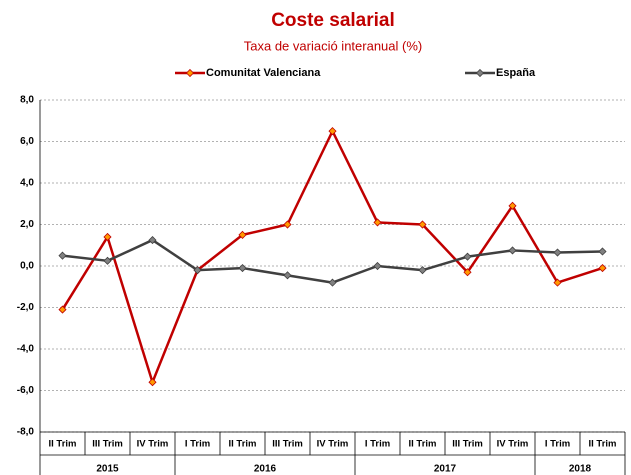  Describe the element at coordinates (333, 20) in the screenshot. I see `chart-title: Coste salarial` at that location.